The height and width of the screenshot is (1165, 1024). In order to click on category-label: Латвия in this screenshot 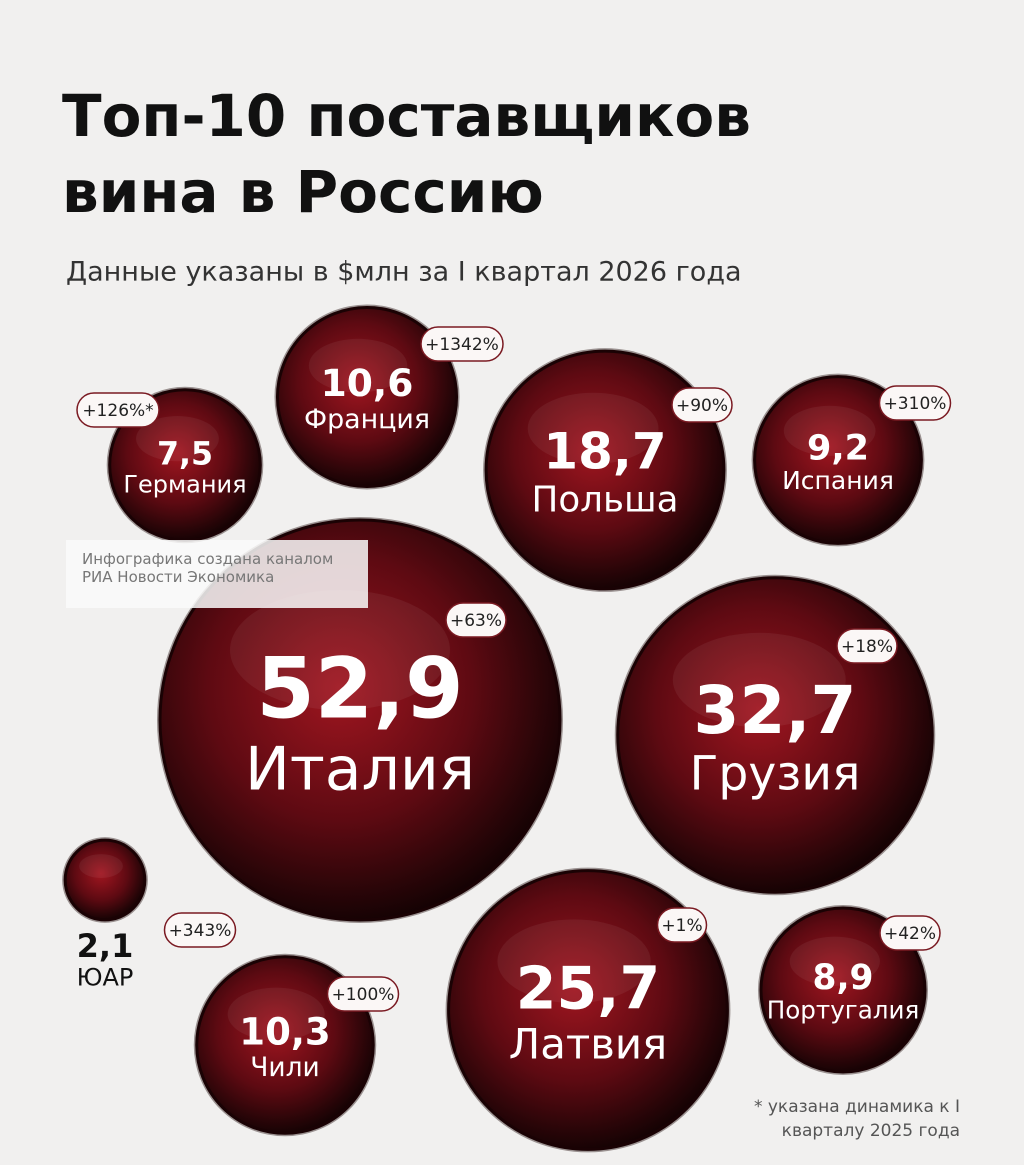, I will do `click(588, 1043)`.